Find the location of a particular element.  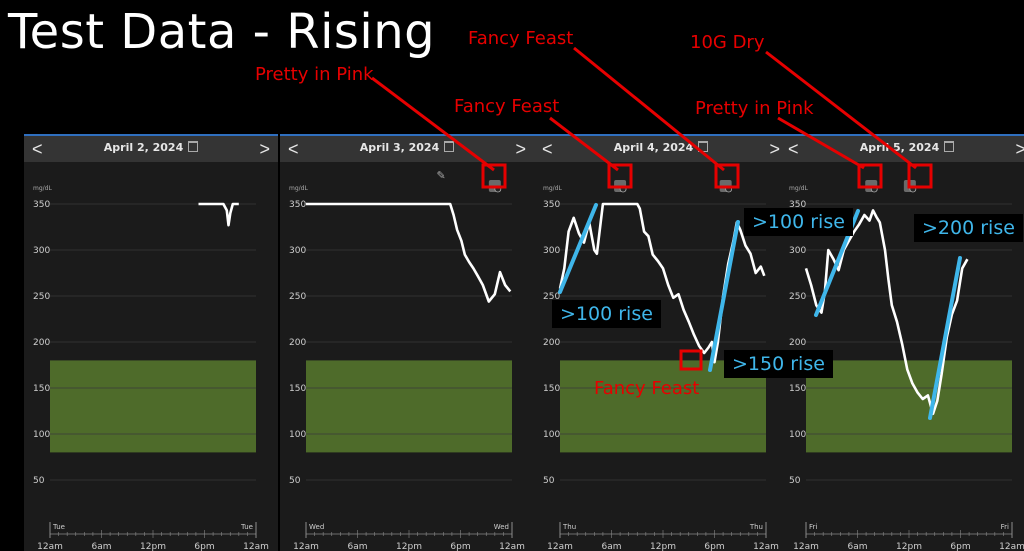

annotation-fancy-feast-top: Fancy Feast is located at coordinates (521, 38).